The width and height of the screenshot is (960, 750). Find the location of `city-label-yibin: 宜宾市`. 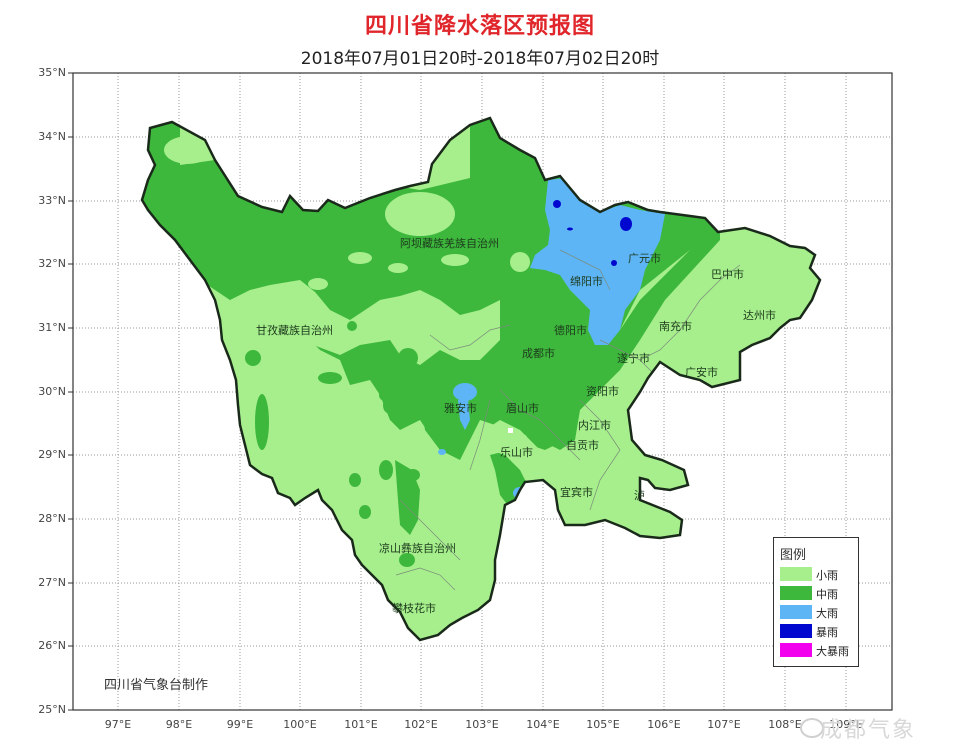

city-label-yibin: 宜宾市 is located at coordinates (576, 492).